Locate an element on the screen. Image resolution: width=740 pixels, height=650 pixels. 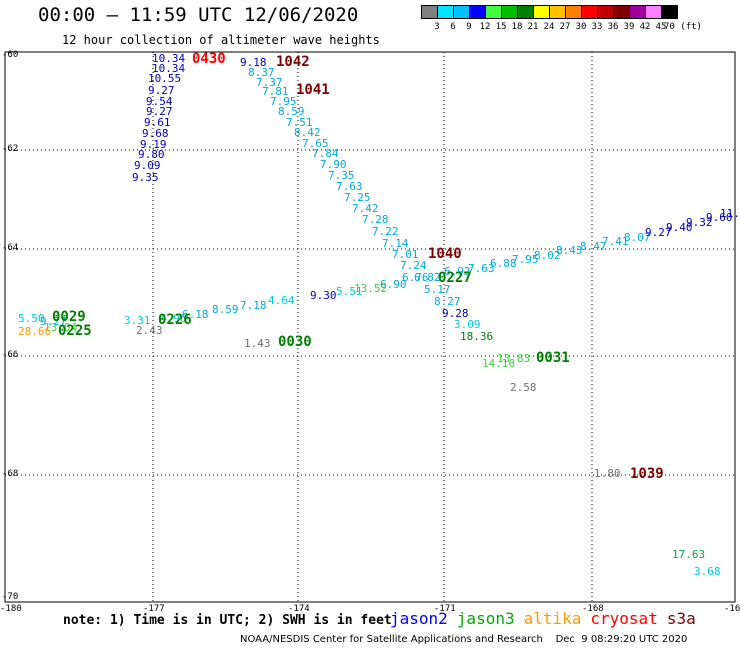
longitude-label: -180 is located at coordinates (11, 609).